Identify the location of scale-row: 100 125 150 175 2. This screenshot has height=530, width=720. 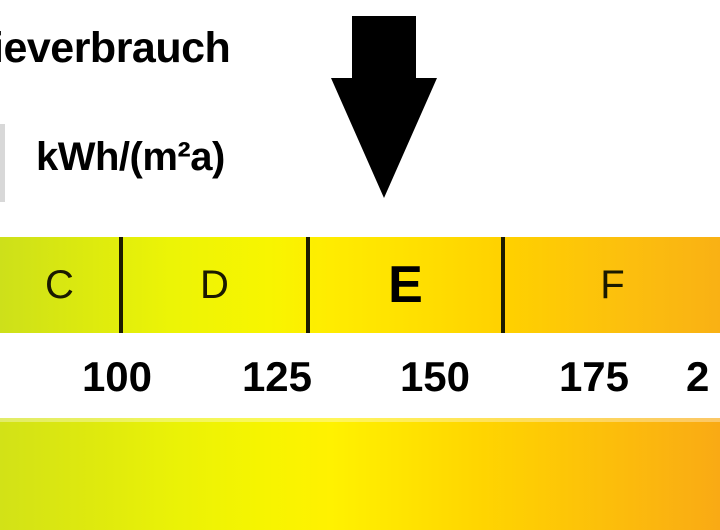
(360, 377).